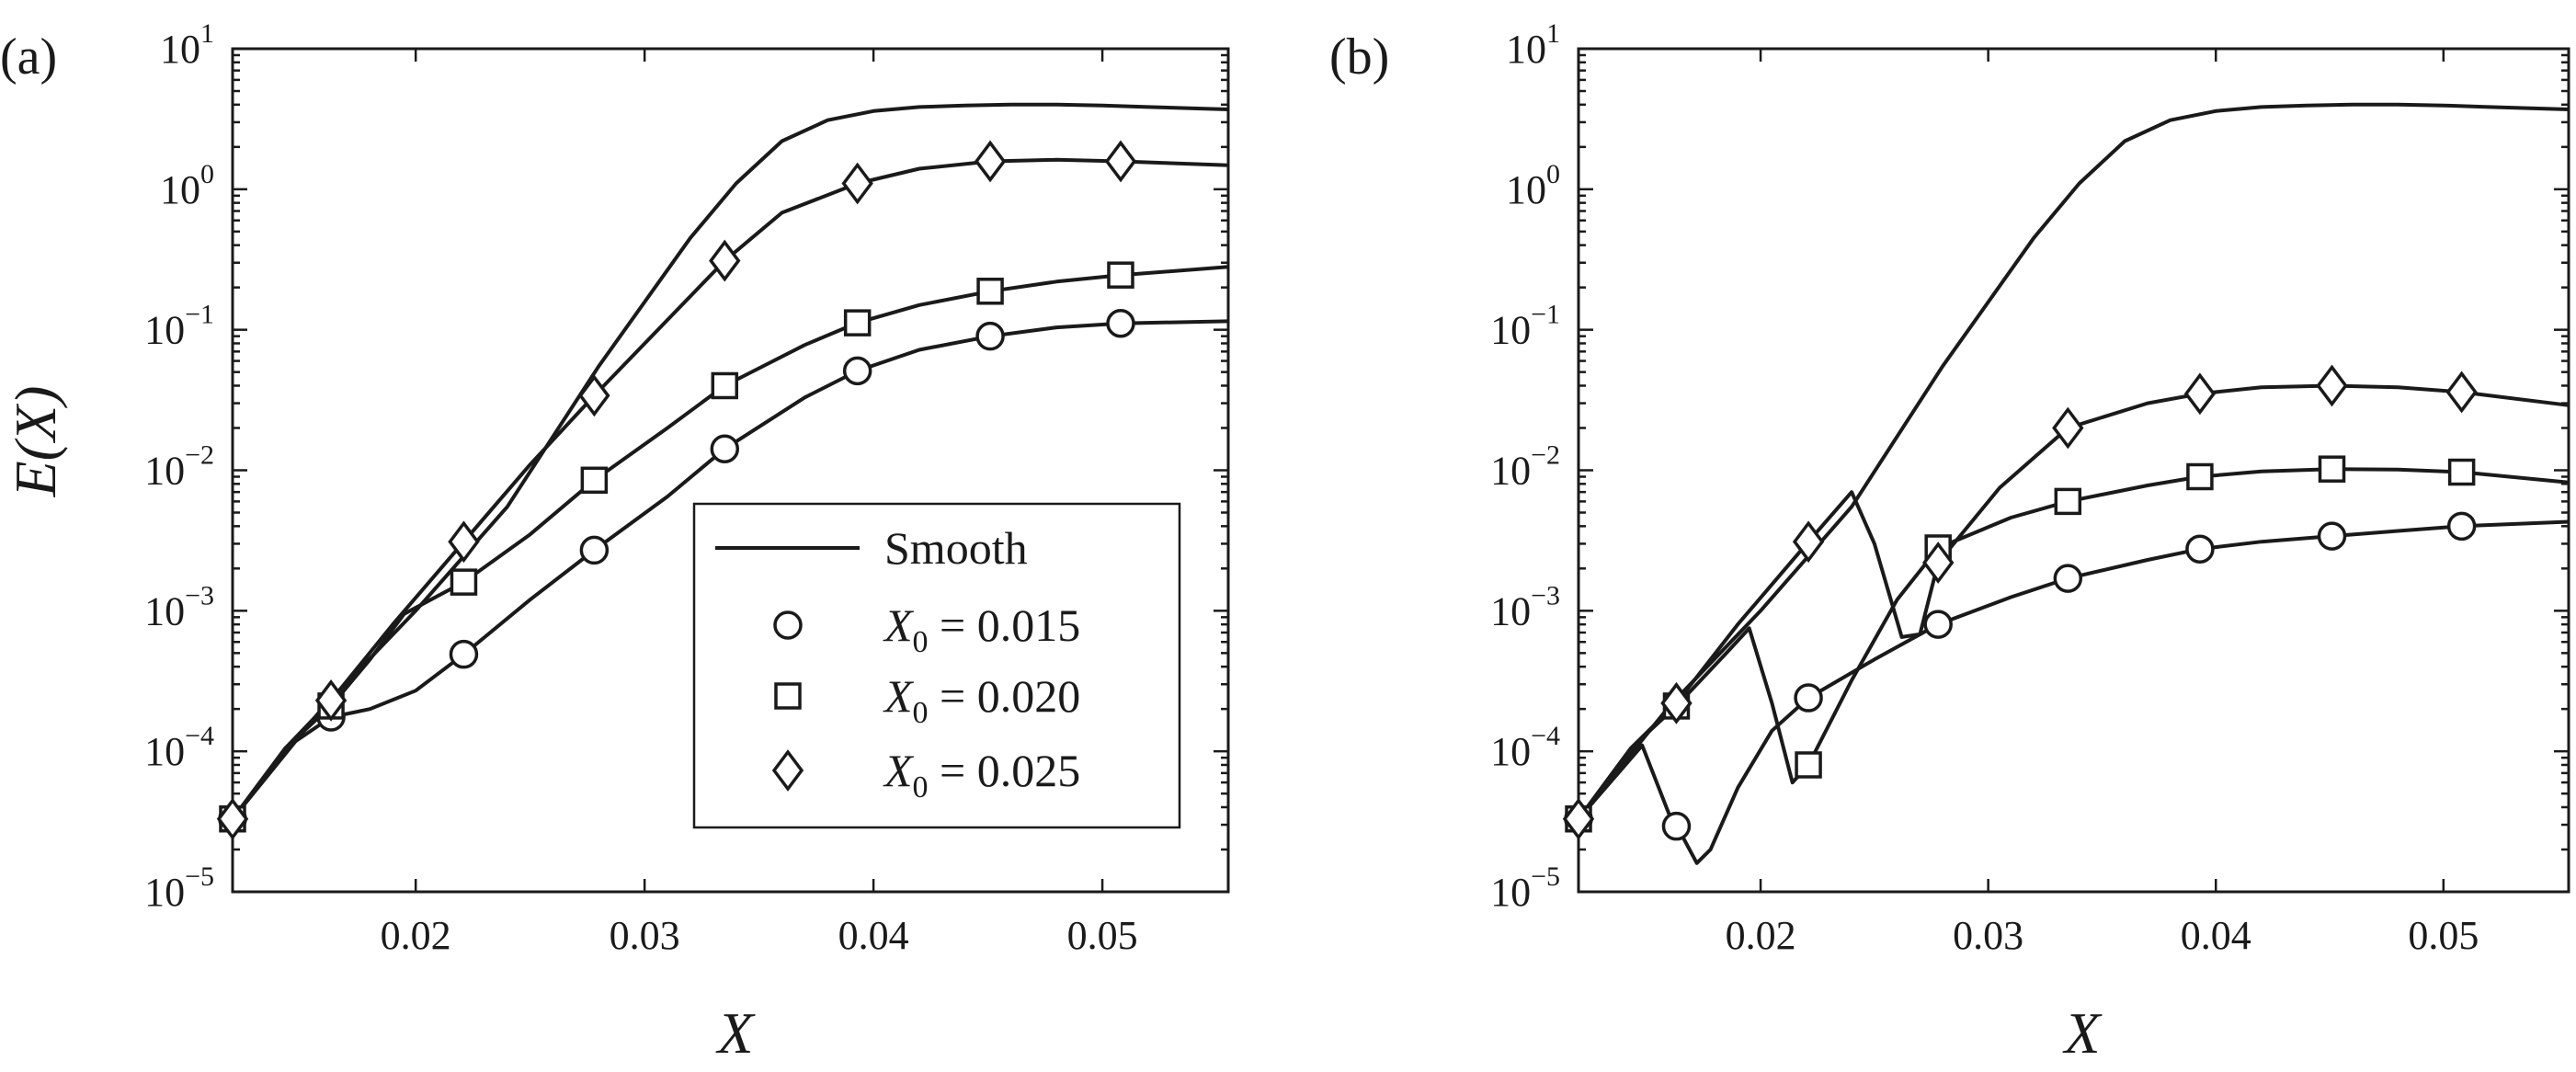 The width and height of the screenshot is (2576, 1072). What do you see at coordinates (2082, 1033) in the screenshot?
I see `panel-b-xlabel: X` at bounding box center [2082, 1033].